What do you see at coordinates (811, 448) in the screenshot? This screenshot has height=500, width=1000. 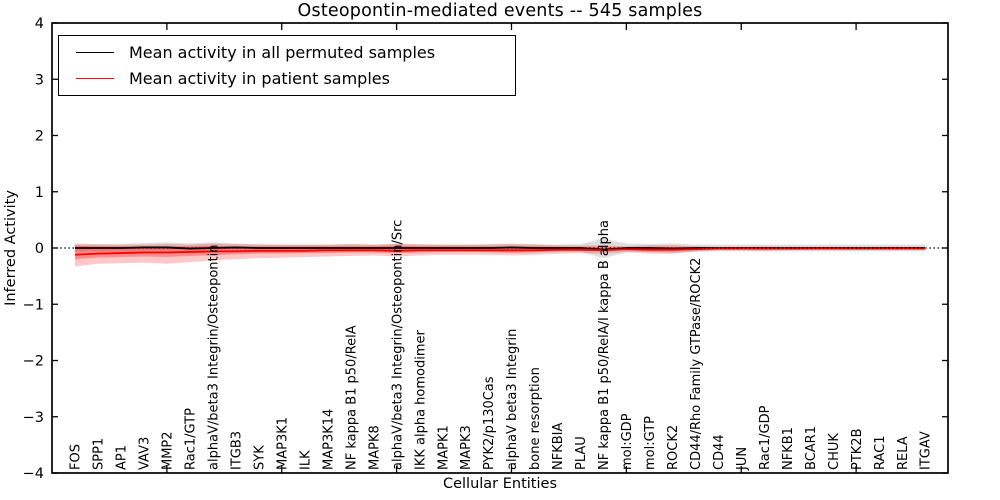 I see `category-tick-label: BCAR1` at bounding box center [811, 448].